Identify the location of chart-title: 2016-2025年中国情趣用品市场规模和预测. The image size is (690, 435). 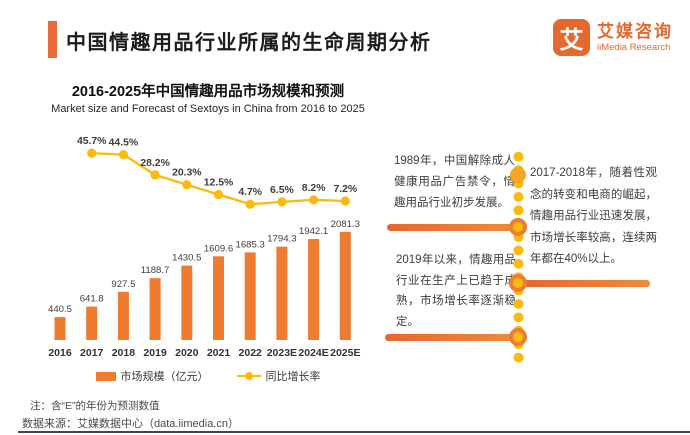
(208, 92).